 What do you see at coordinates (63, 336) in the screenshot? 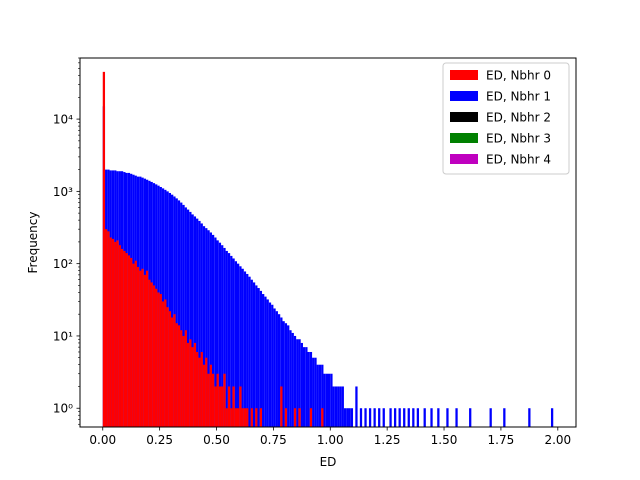
I see `y-tick-label: 10¹` at bounding box center [63, 336].